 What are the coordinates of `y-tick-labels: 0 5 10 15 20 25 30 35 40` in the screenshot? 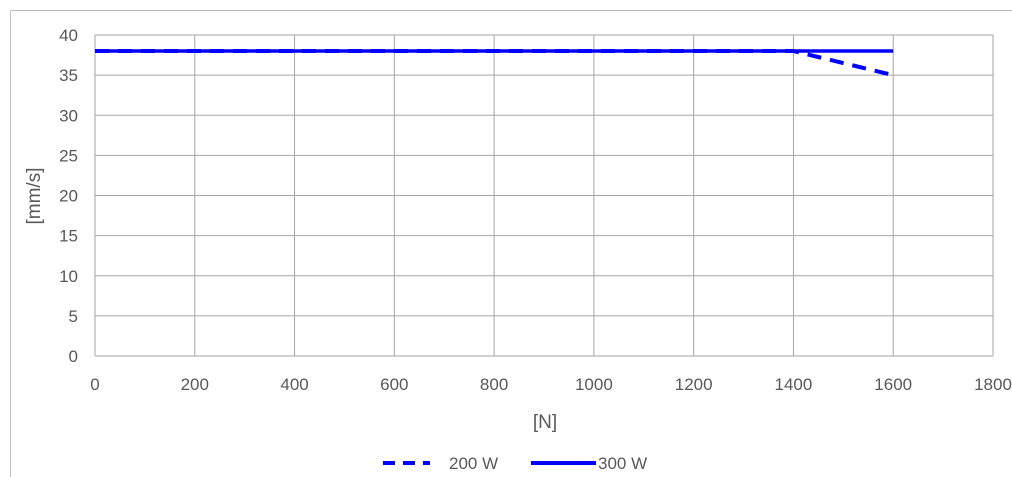 It's located at (68, 196).